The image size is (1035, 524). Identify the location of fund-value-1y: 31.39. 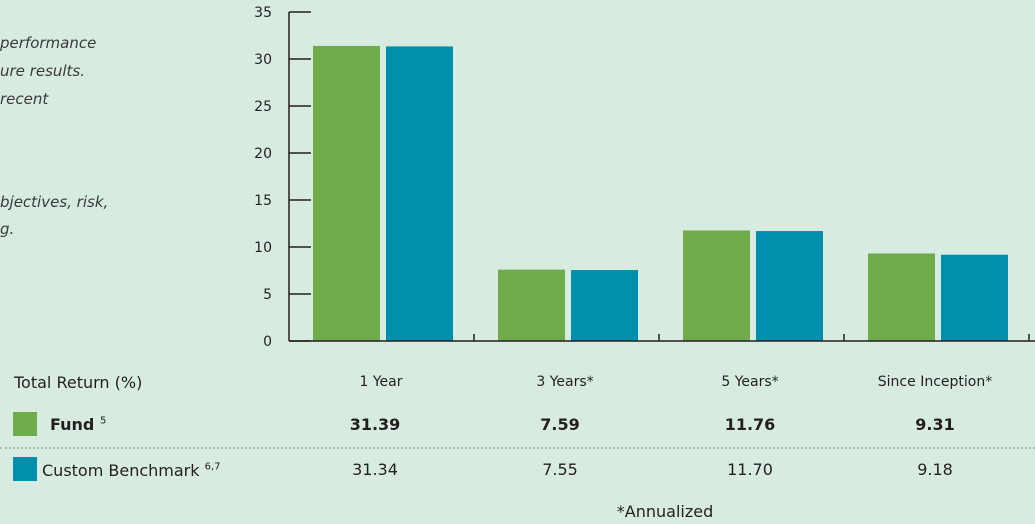
(375, 424).